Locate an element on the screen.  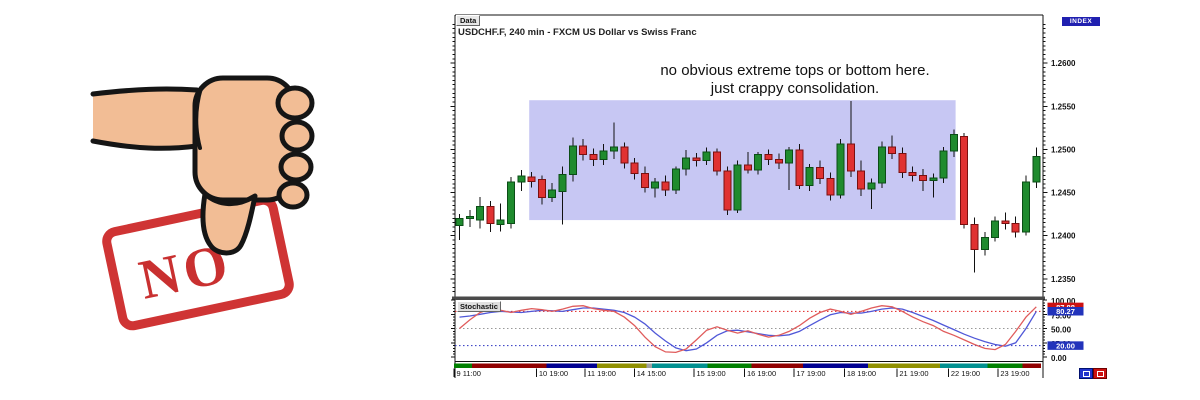
time-axis-label: 11 19:00 is located at coordinates (601, 373).